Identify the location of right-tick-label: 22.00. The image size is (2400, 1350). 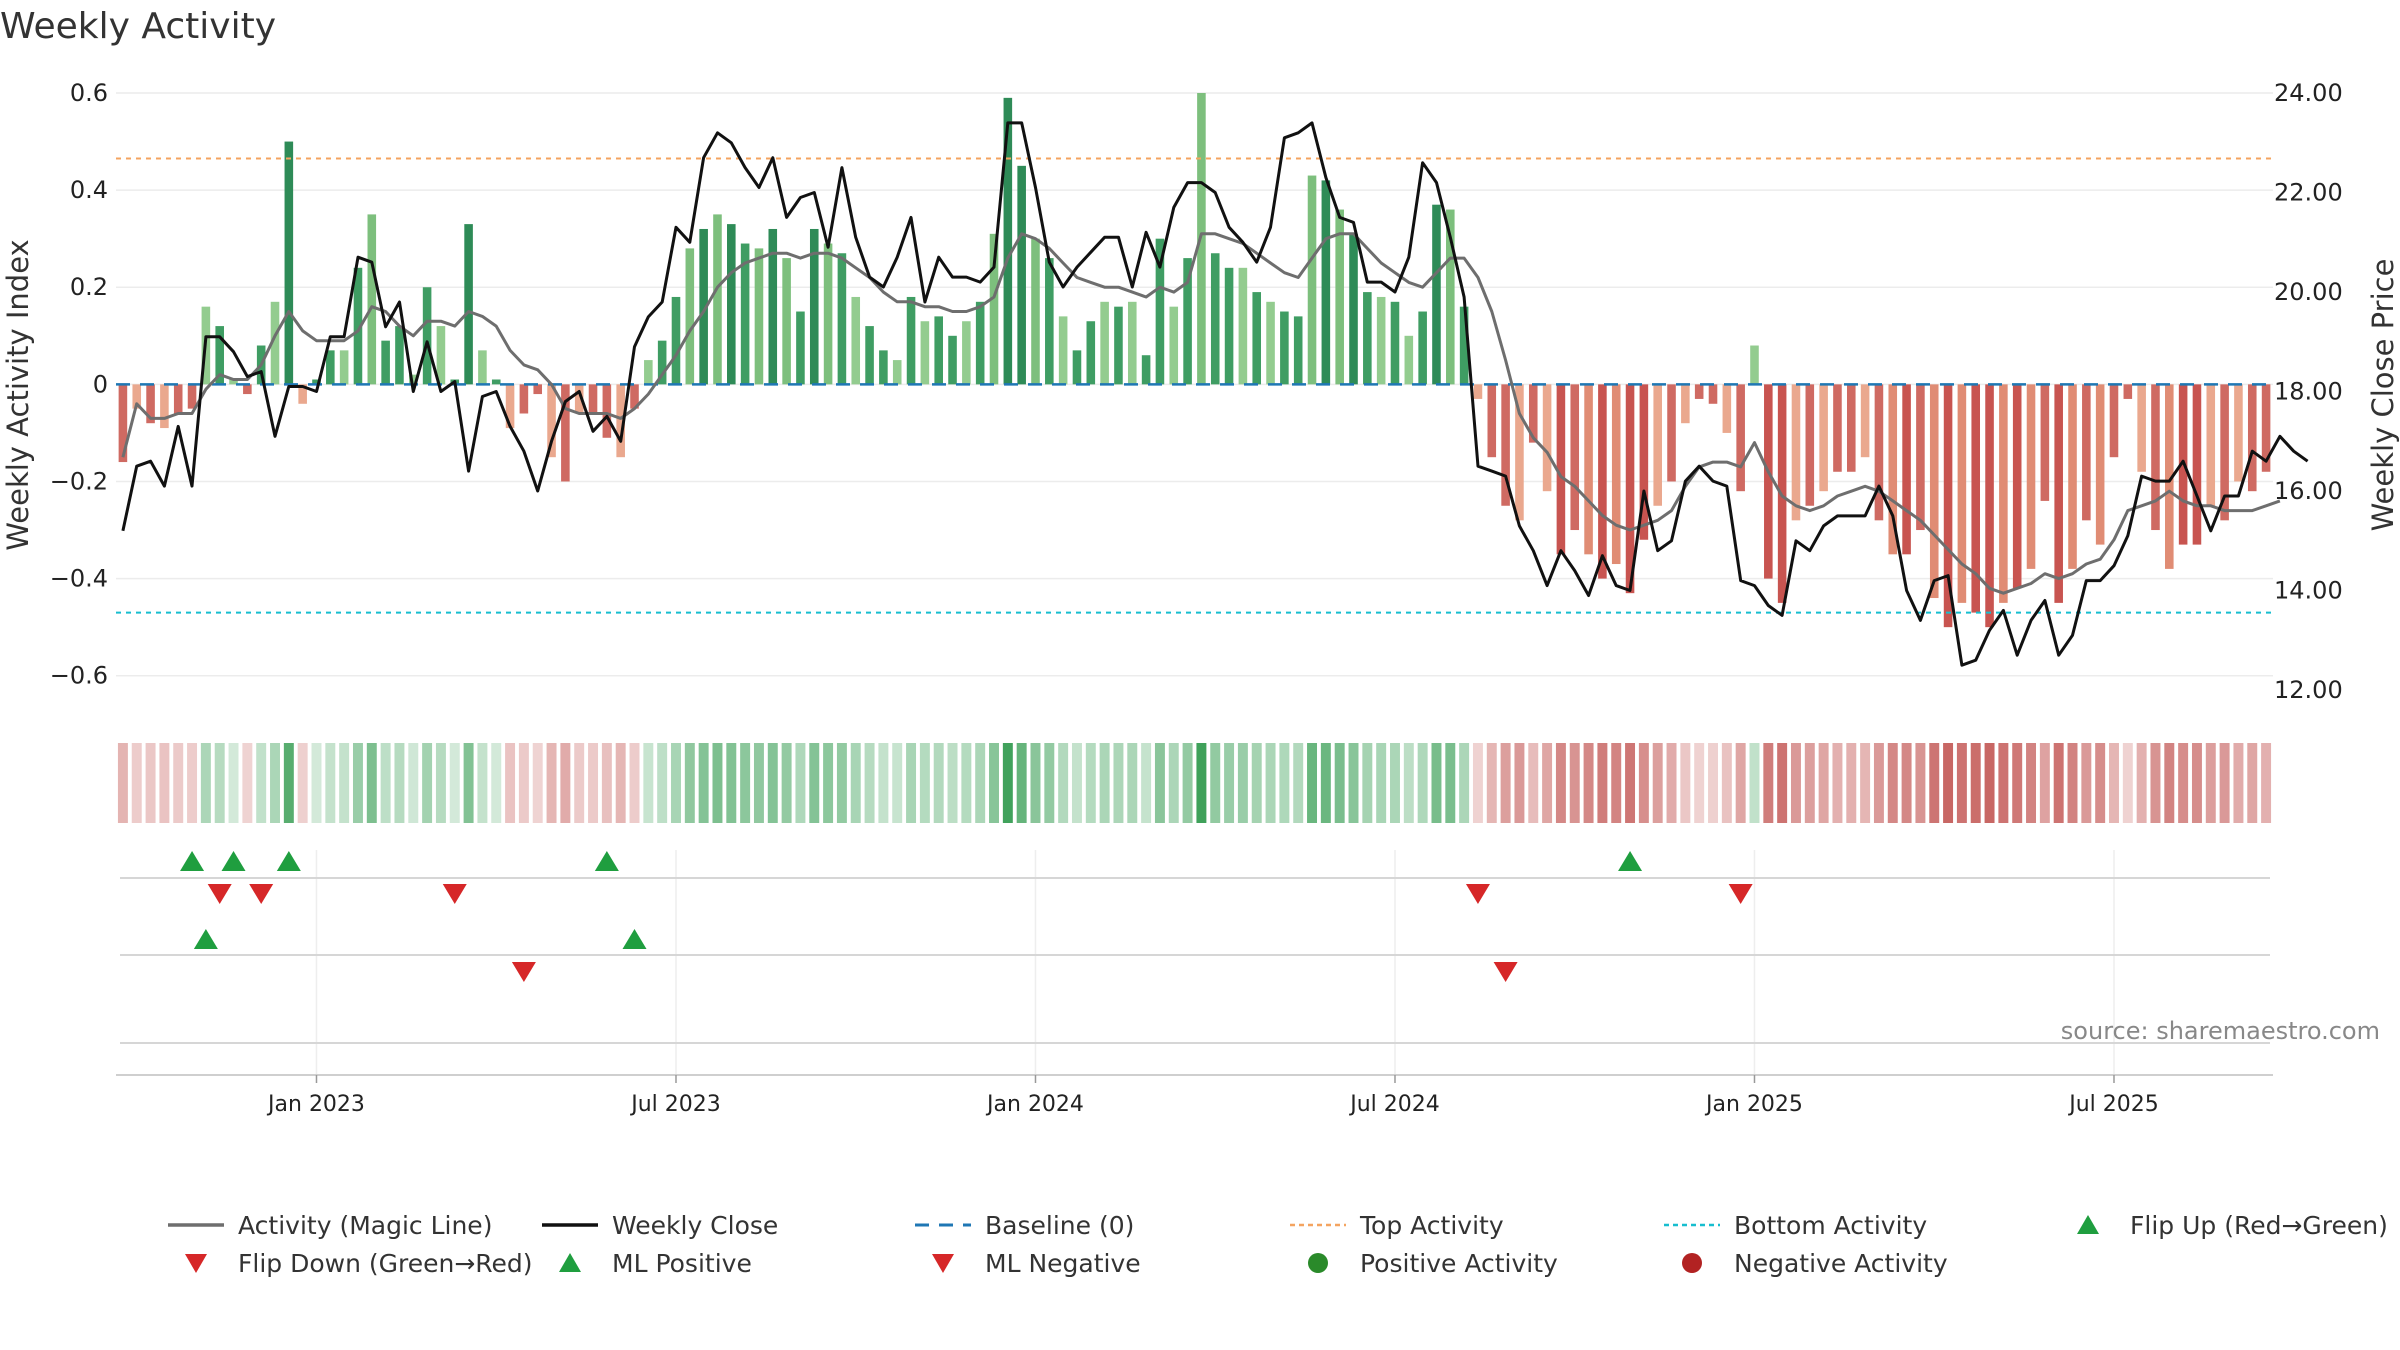
(2308, 193).